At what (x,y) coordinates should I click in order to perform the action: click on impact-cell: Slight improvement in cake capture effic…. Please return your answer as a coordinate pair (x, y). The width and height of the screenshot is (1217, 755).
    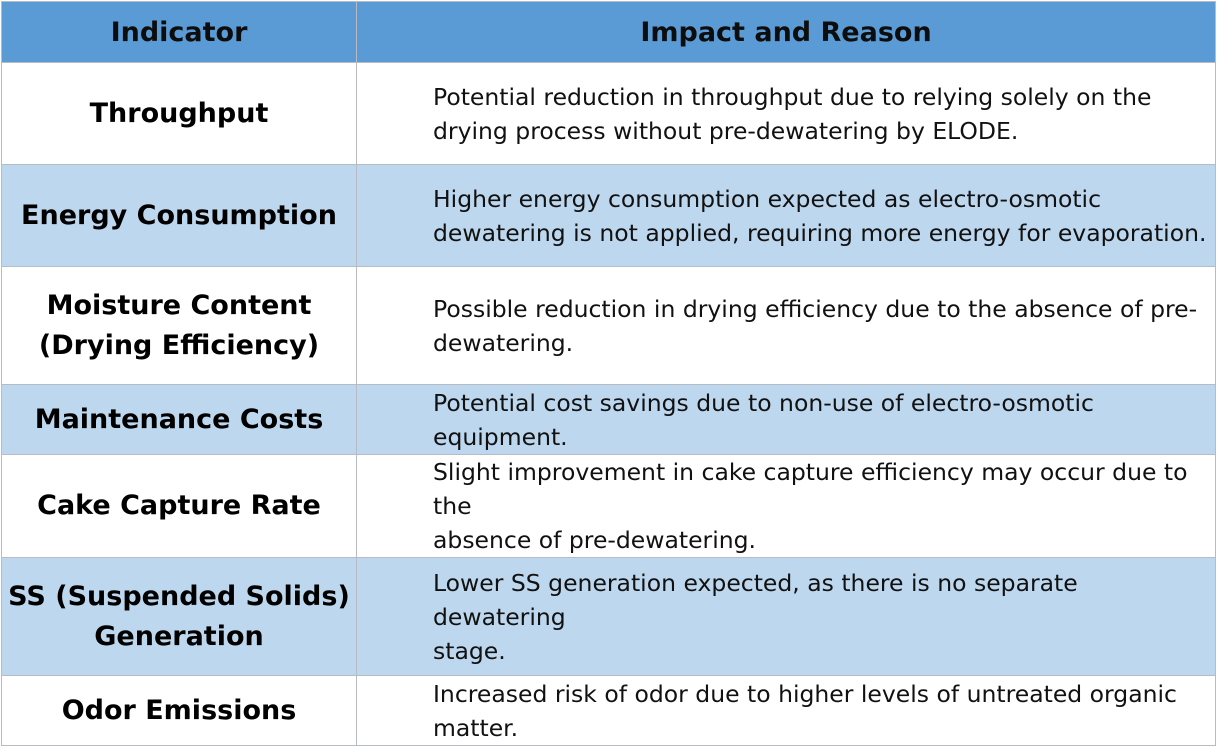
    Looking at the image, I should click on (786, 506).